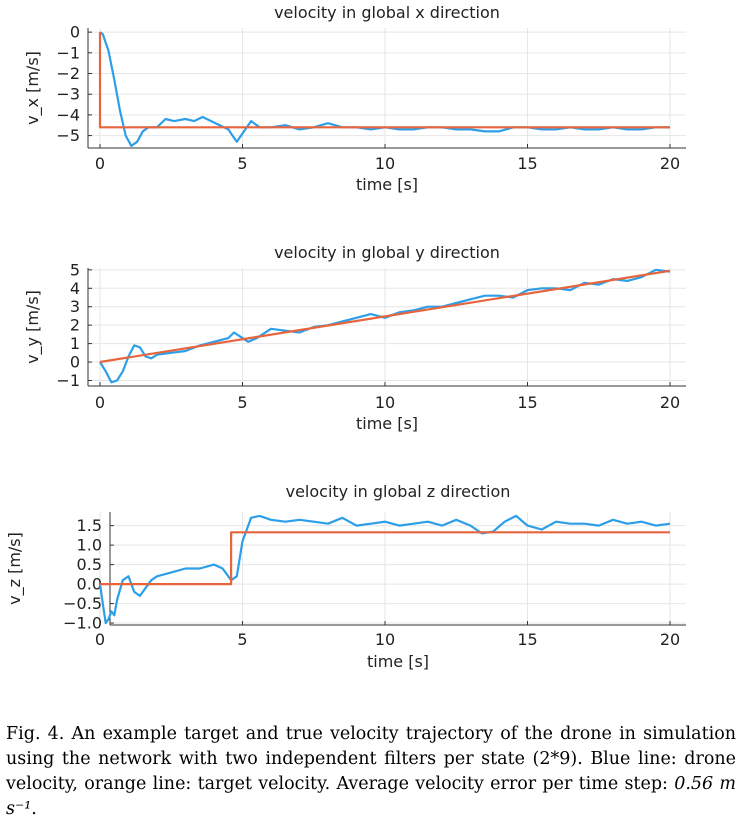  What do you see at coordinates (68, 114) in the screenshot?
I see `y-tick-label: −4` at bounding box center [68, 114].